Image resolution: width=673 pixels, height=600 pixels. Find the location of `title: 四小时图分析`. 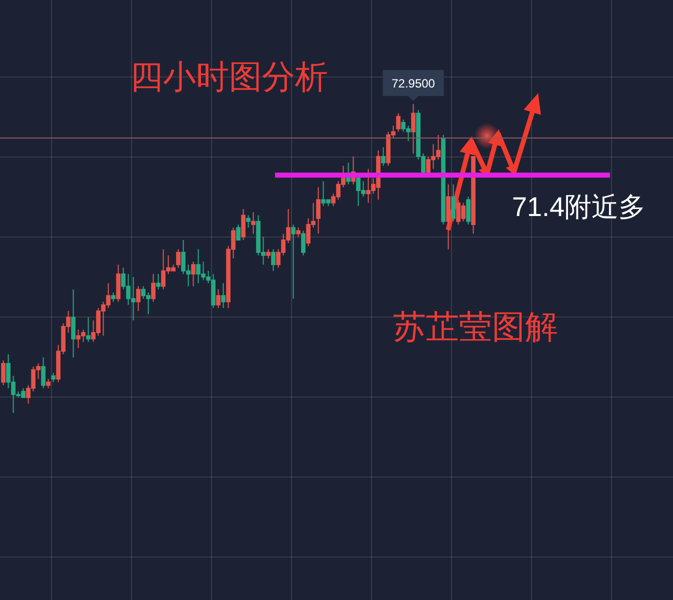

title: 四小时图分析 is located at coordinates (229, 76).